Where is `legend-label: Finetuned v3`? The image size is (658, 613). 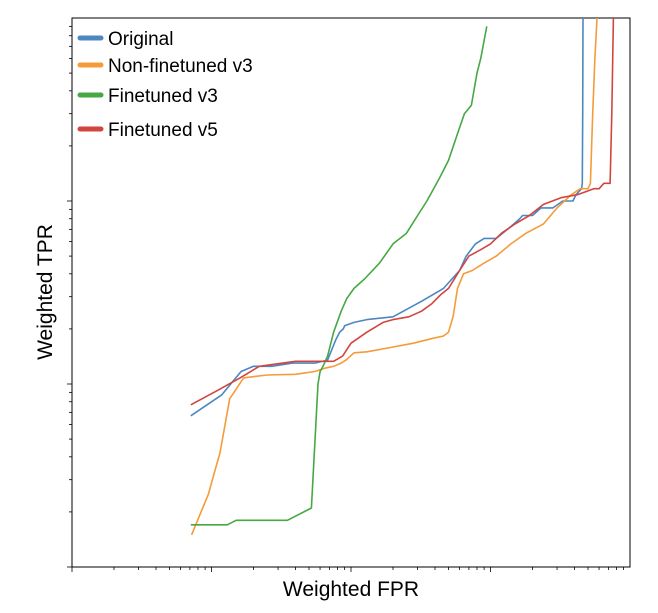
legend-label: Finetuned v3 is located at coordinates (163, 96).